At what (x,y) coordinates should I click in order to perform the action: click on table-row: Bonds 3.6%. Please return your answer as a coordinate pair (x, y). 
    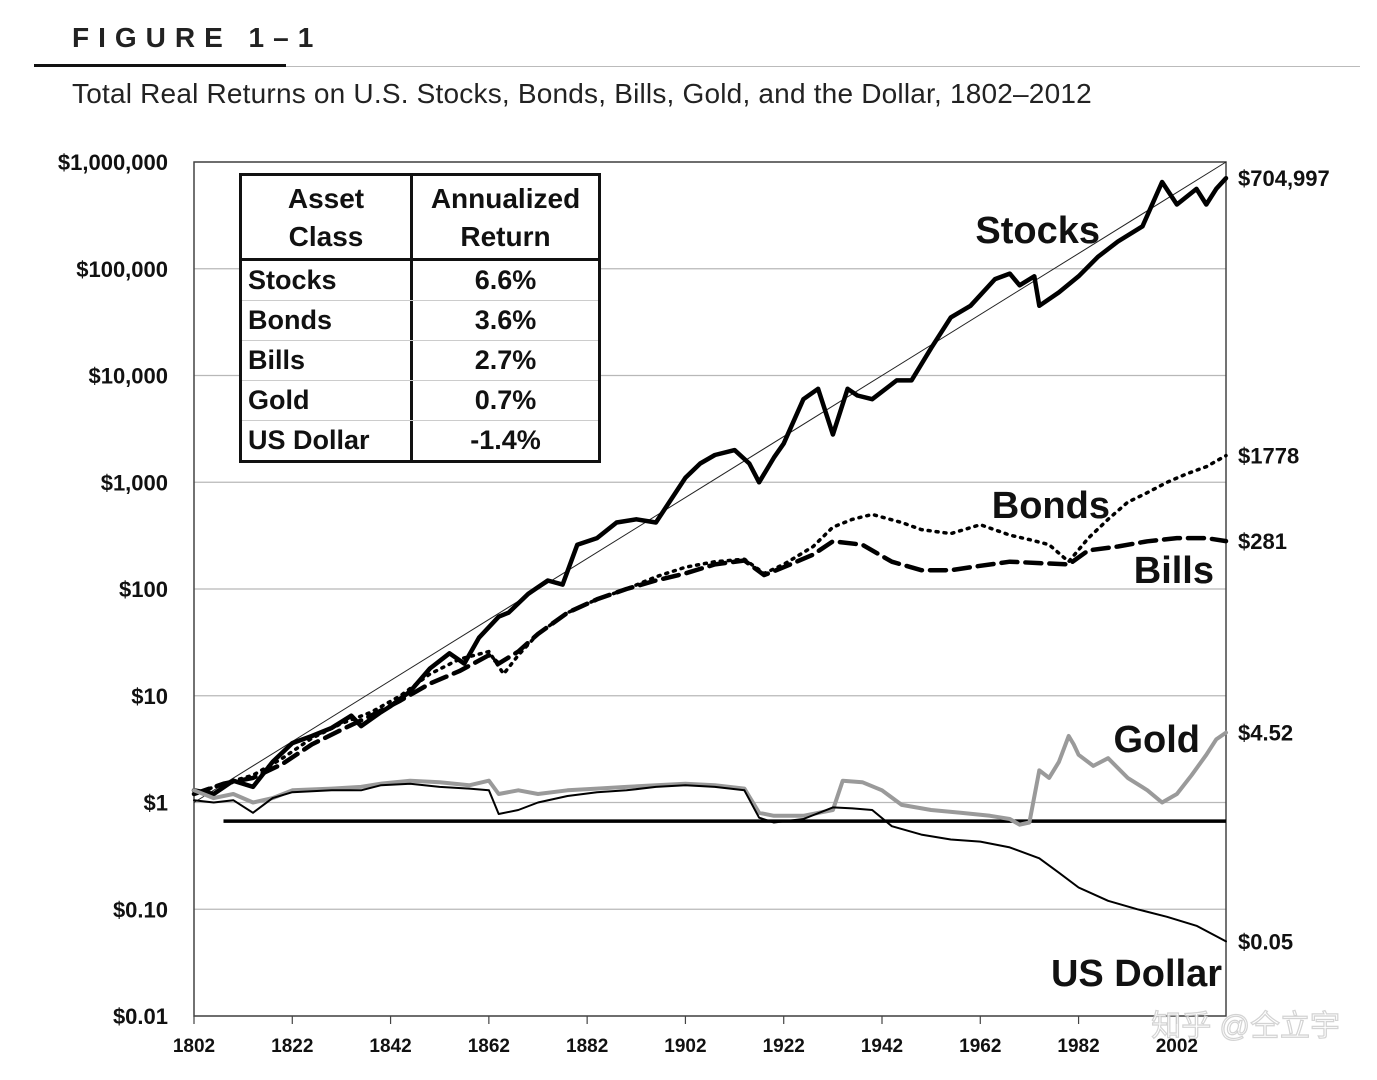
    Looking at the image, I should click on (420, 321).